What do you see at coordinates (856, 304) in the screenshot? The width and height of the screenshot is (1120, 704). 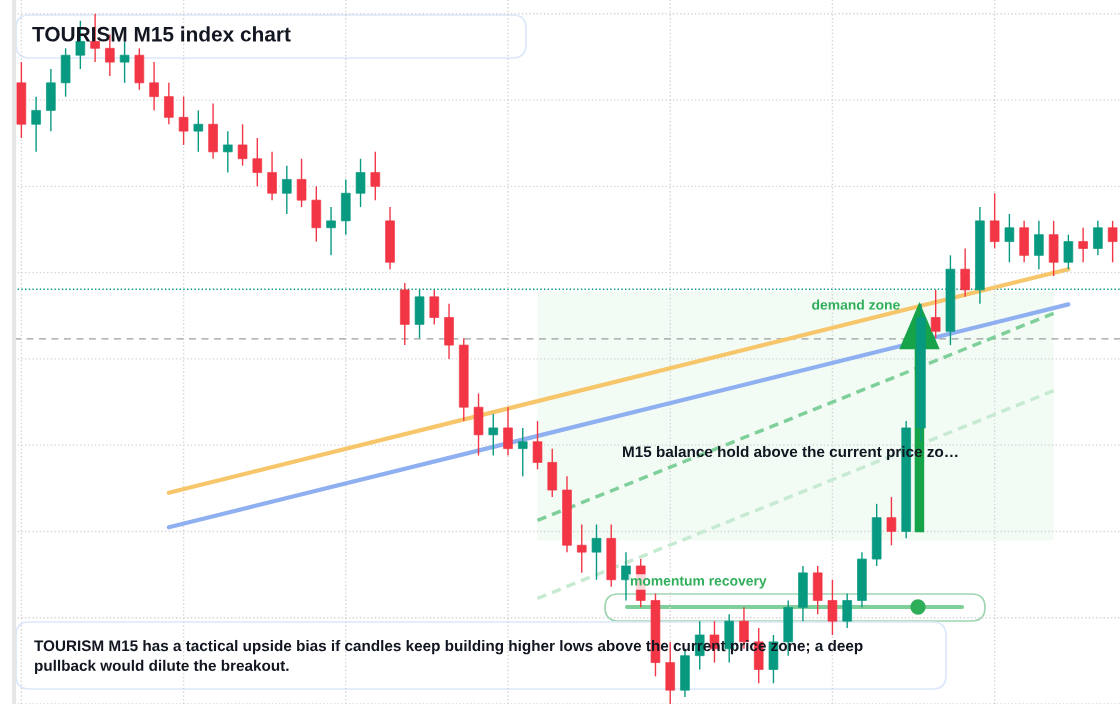 I see `band-label: demand zone` at bounding box center [856, 304].